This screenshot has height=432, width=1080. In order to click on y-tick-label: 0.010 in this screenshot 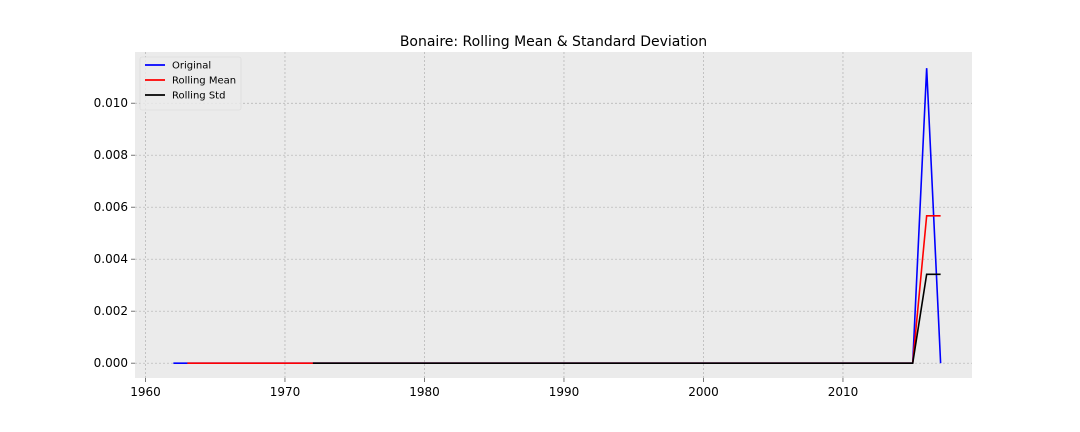, I will do `click(111, 103)`.